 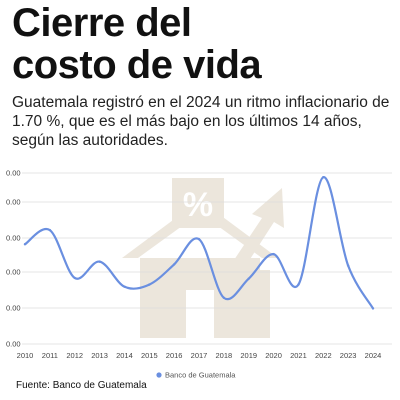 What do you see at coordinates (248, 355) in the screenshot?
I see `x-tick-label: 2019` at bounding box center [248, 355].